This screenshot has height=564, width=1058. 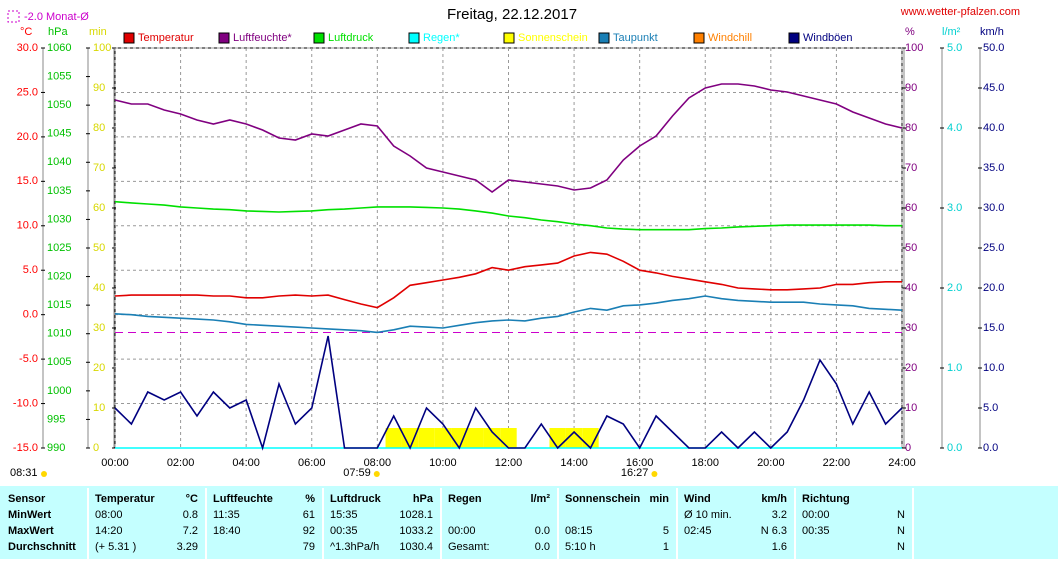 What do you see at coordinates (309, 515) in the screenshot?
I see `table-cell: 61` at bounding box center [309, 515].